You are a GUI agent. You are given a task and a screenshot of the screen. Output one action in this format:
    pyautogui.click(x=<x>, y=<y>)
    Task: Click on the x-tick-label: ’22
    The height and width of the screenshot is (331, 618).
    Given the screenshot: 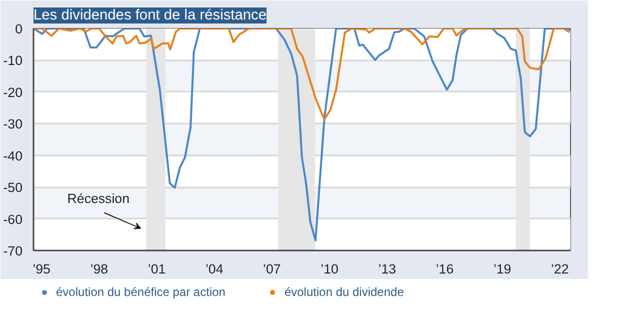 What is the action you would take?
    pyautogui.click(x=560, y=269)
    